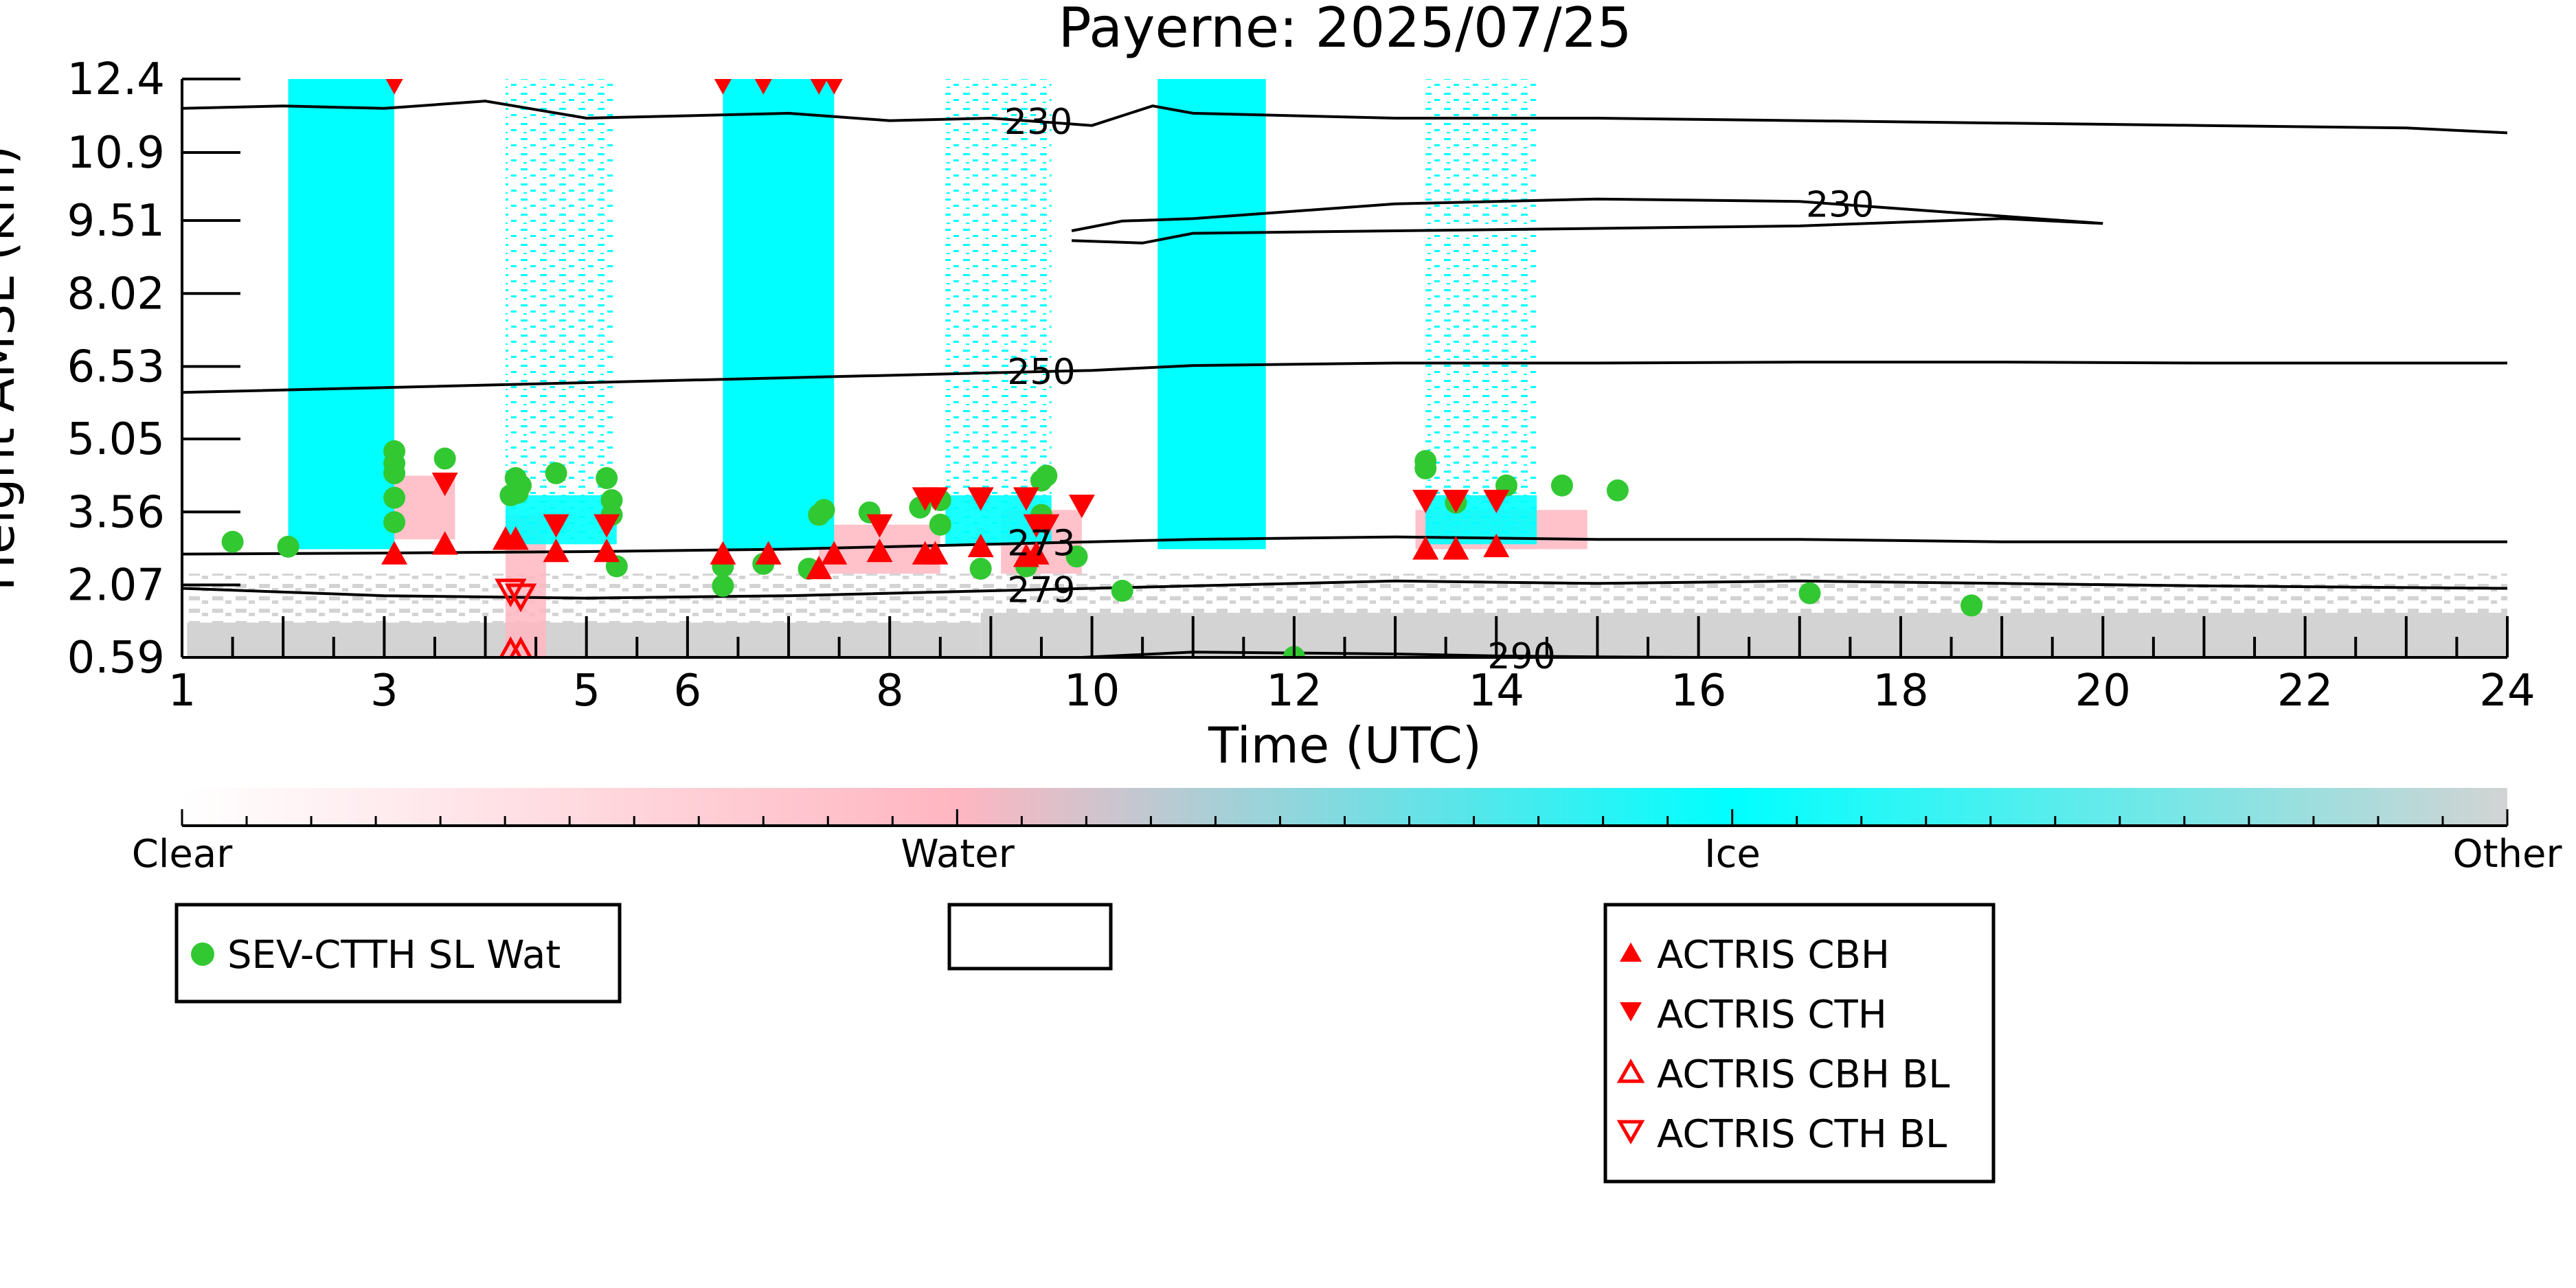 Image resolution: width=2576 pixels, height=1288 pixels. Describe the element at coordinates (1698, 691) in the screenshot. I see `x-tick-label: 16` at that location.